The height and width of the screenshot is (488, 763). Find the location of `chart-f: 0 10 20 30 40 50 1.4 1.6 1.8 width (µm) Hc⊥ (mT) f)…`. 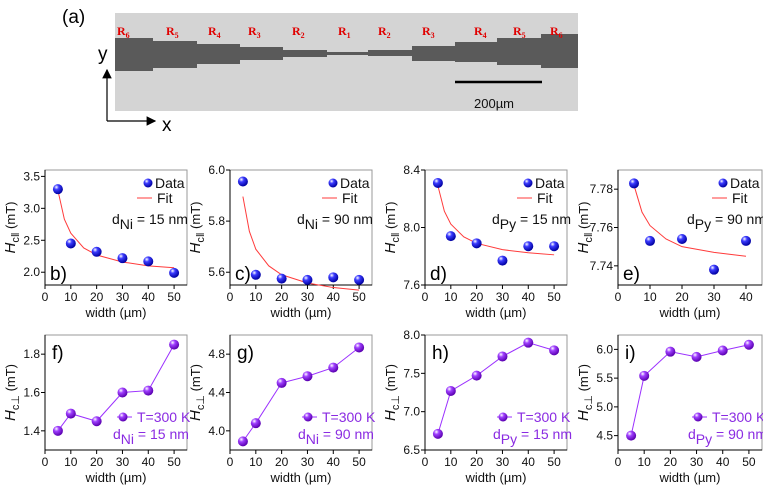

chart-f: 0 10 20 30 40 50 1.4 1.6 1.8 width (µm) Hc⊥ (mT) f)… is located at coordinates (96, 409).